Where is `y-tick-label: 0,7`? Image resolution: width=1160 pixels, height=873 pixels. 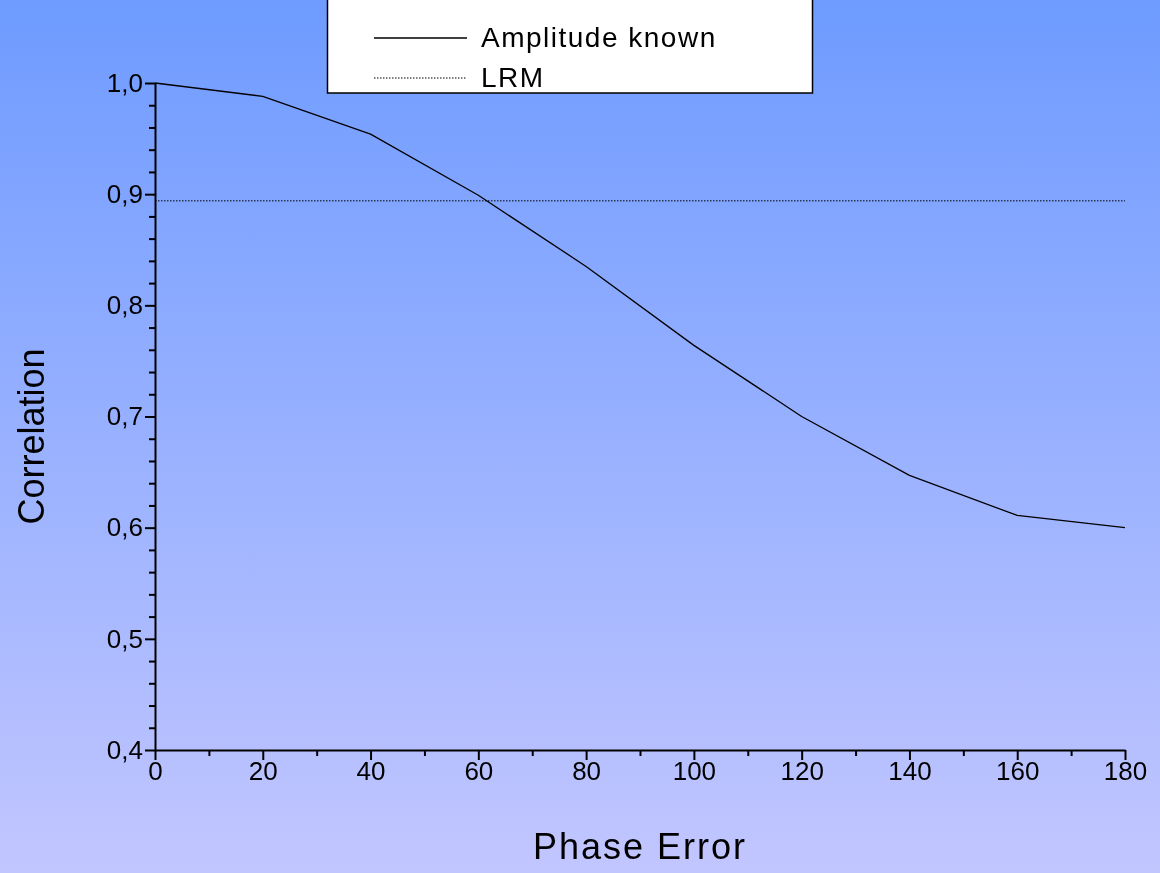
y-tick-label: 0,7 is located at coordinates (124, 416).